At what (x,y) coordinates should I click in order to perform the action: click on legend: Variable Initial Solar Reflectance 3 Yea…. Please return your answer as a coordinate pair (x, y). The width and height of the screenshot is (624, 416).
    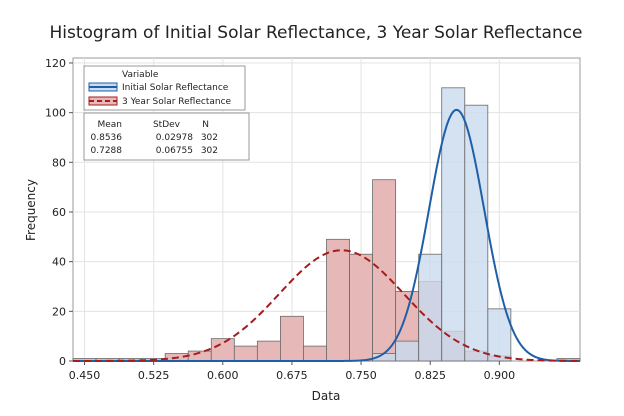
    Looking at the image, I should click on (164, 88).